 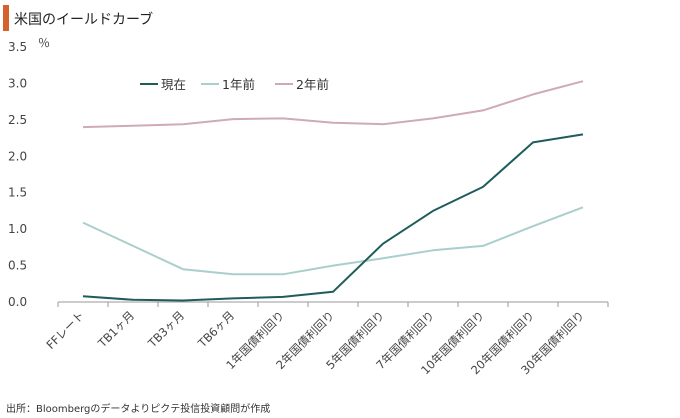 I want to click on y-tick-label: 0.0, so click(x=17, y=302).